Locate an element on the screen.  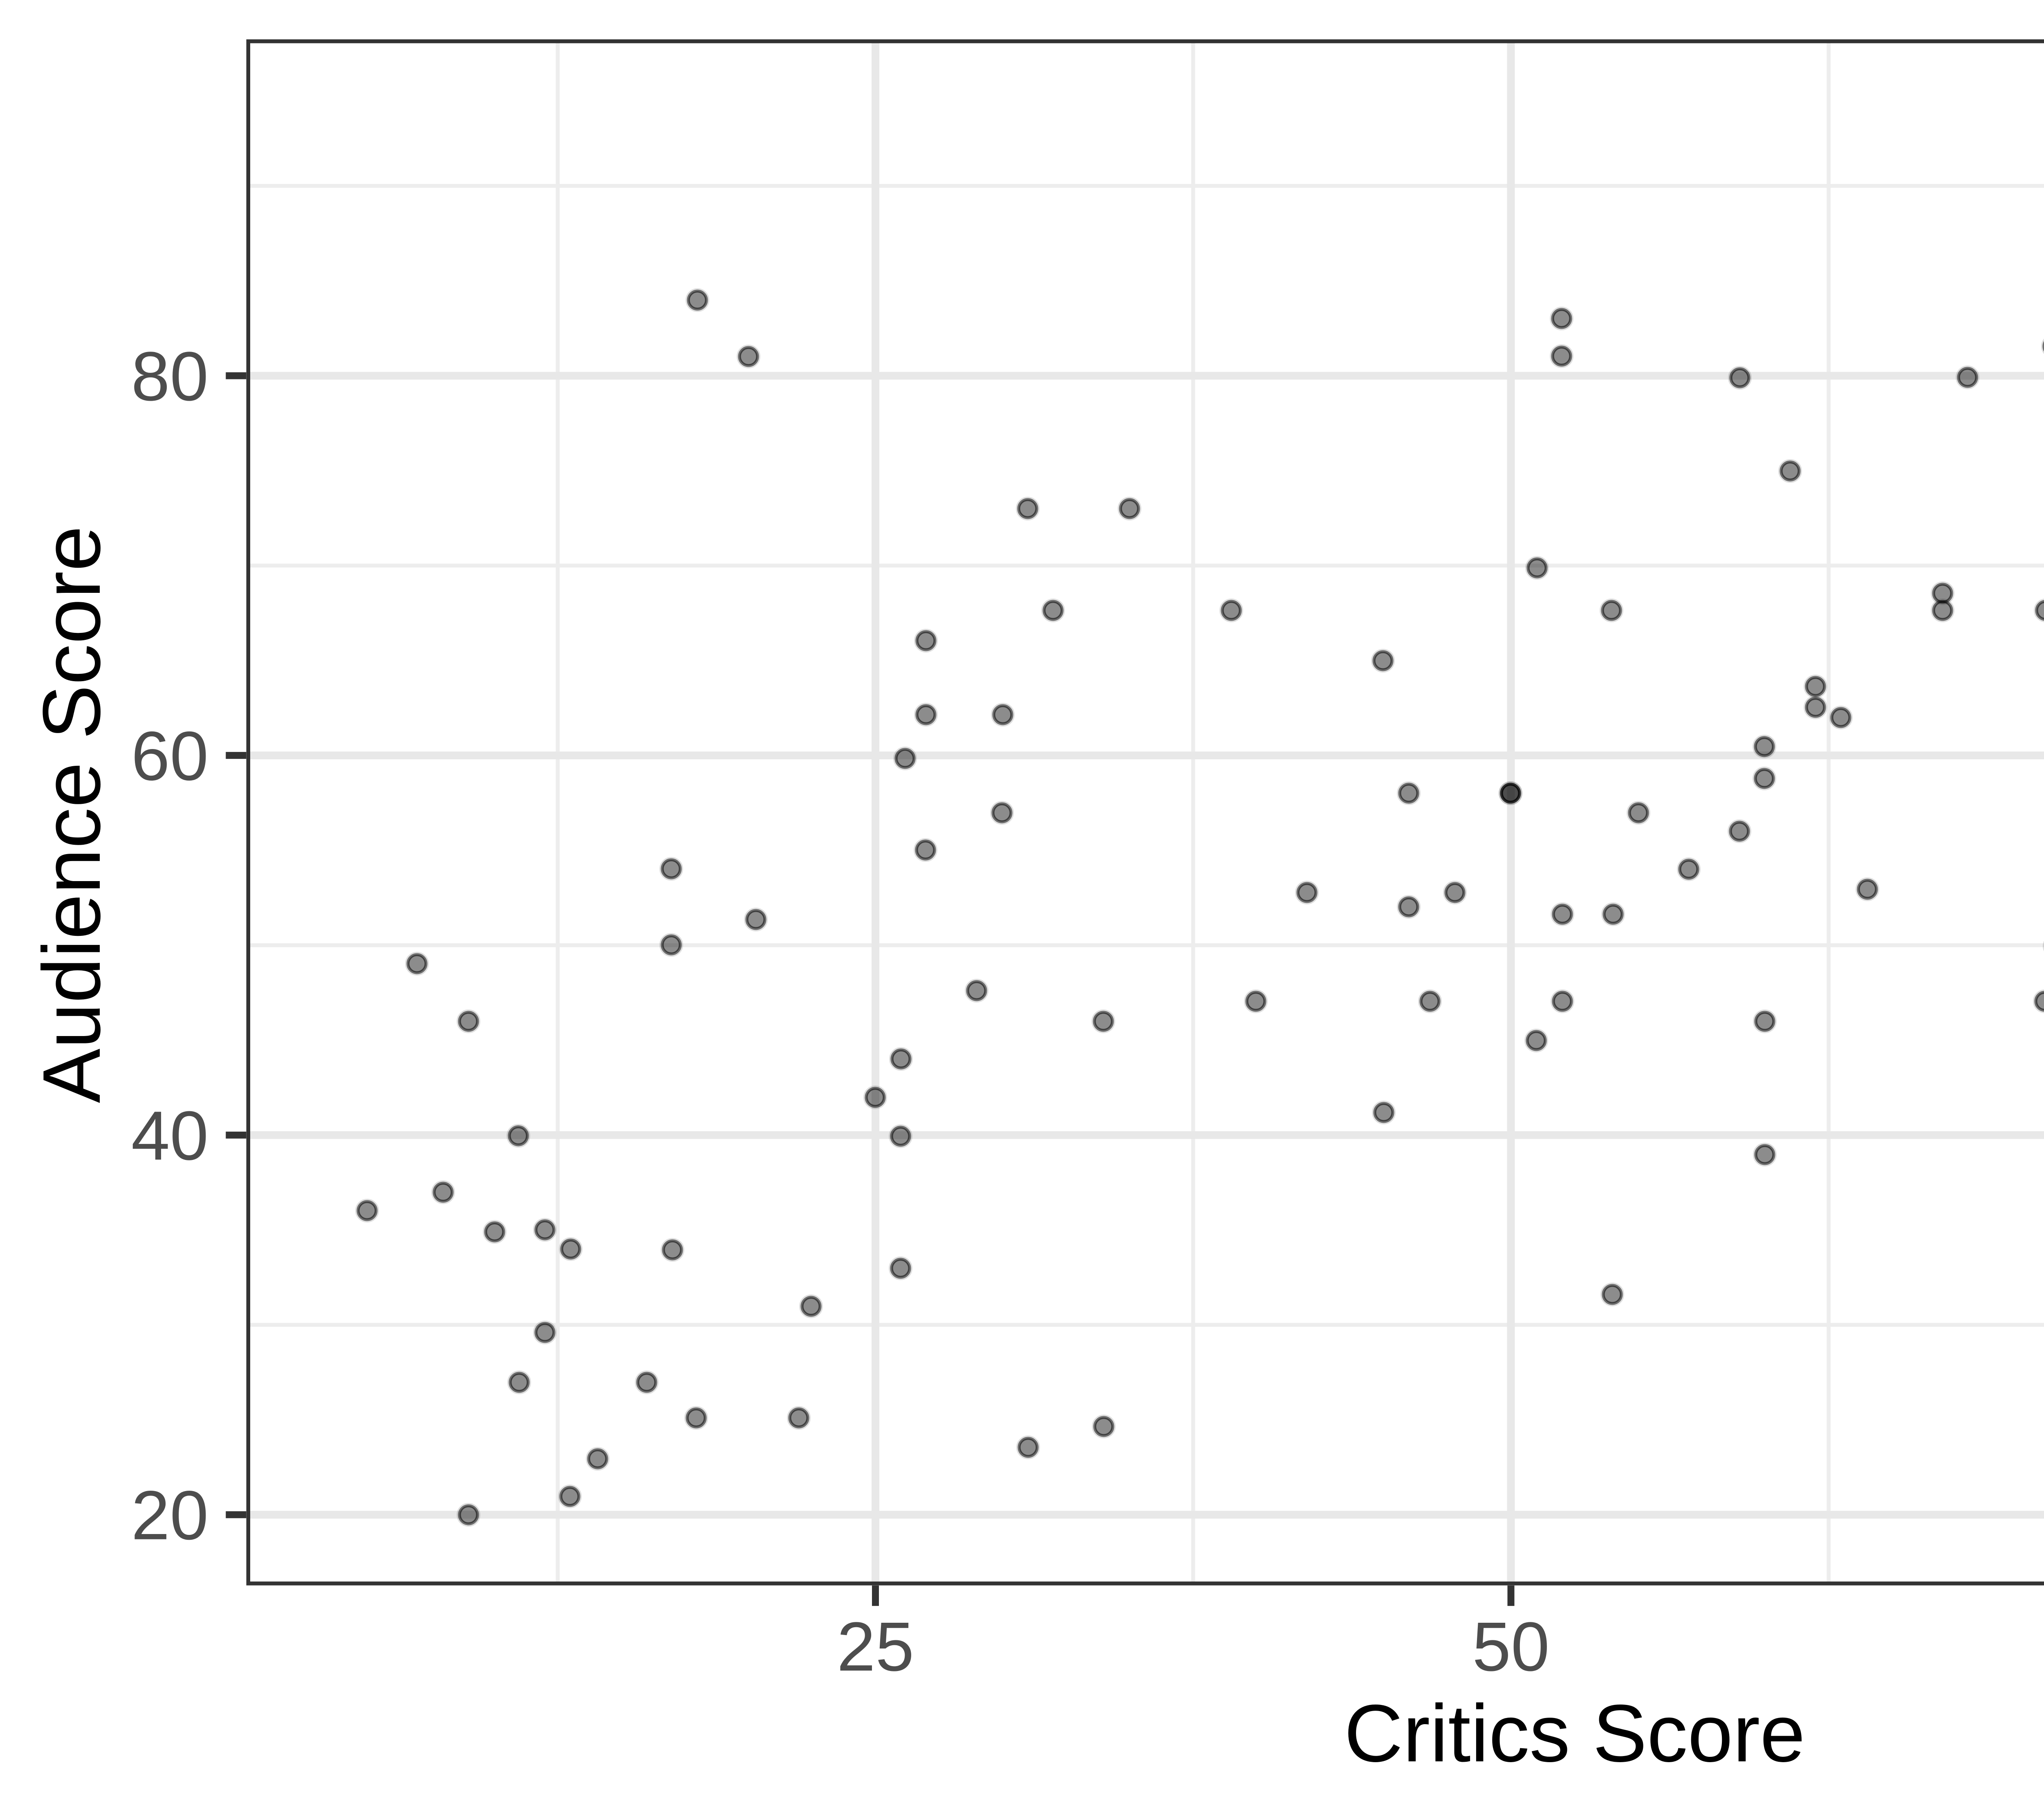
svg-text: 50 is located at coordinates (1510, 1647).